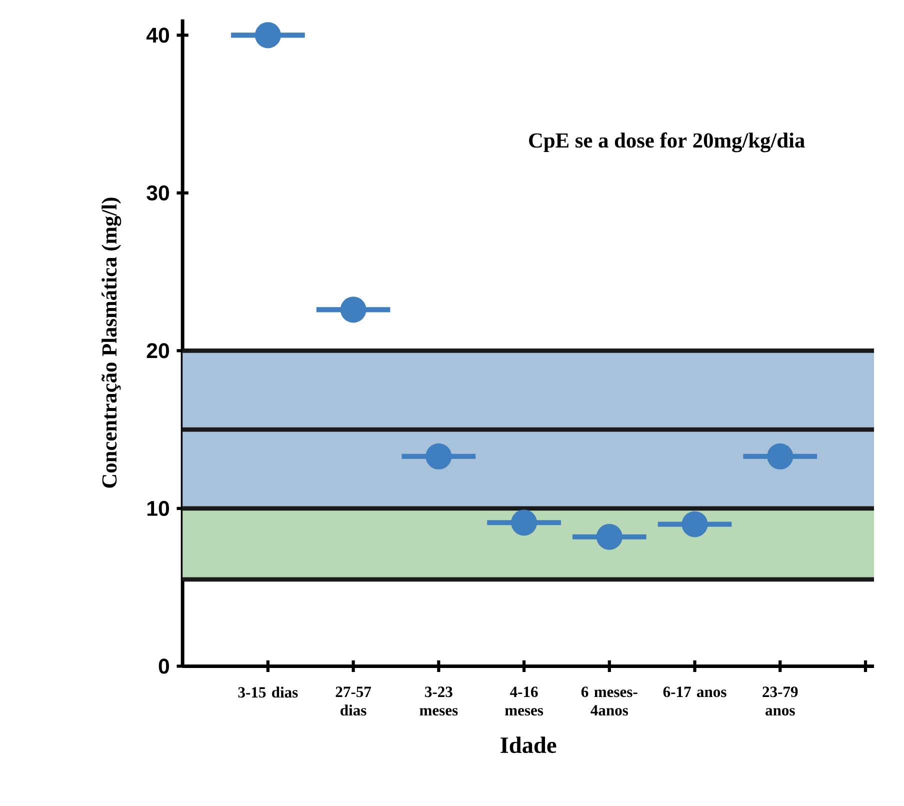  I want to click on y-tick-label: 0, so click(164, 666).